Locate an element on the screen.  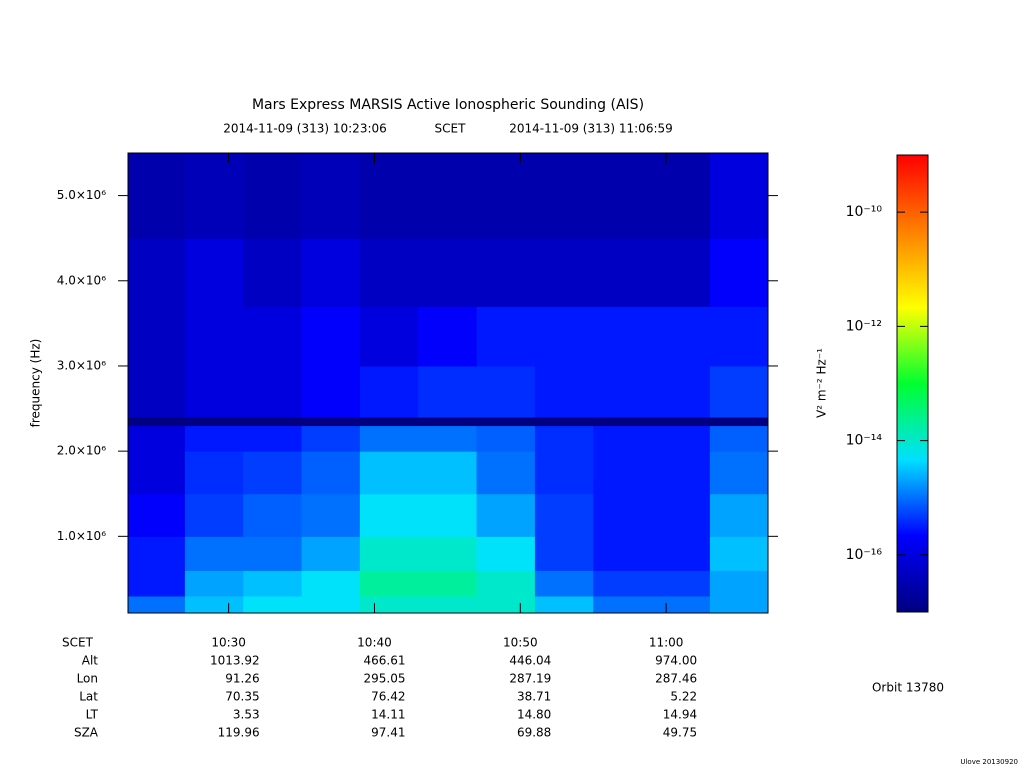
ephemeris-value: 69.88 is located at coordinates (534, 733).